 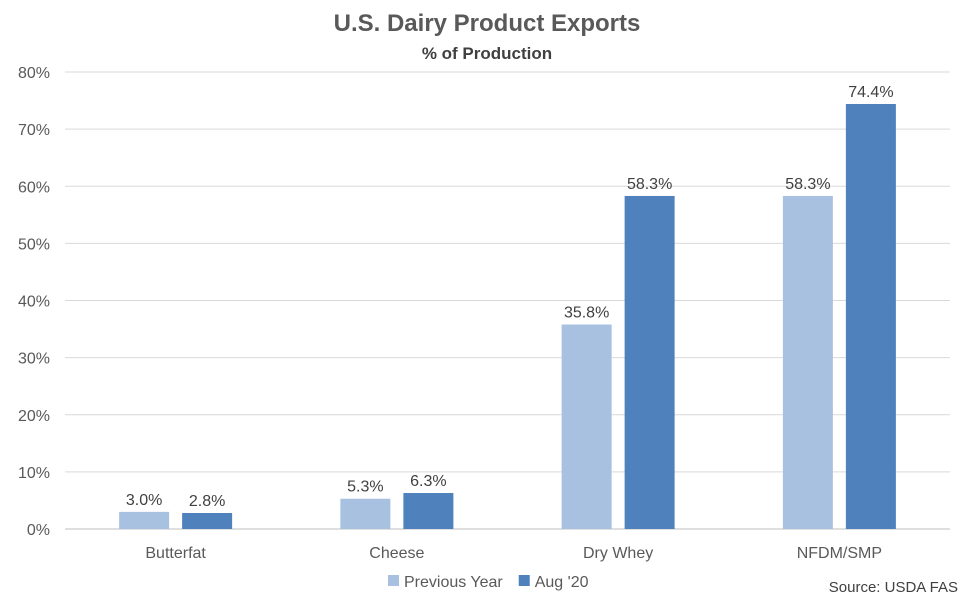 What do you see at coordinates (34, 187) in the screenshot?
I see `y-tick-label: 60%` at bounding box center [34, 187].